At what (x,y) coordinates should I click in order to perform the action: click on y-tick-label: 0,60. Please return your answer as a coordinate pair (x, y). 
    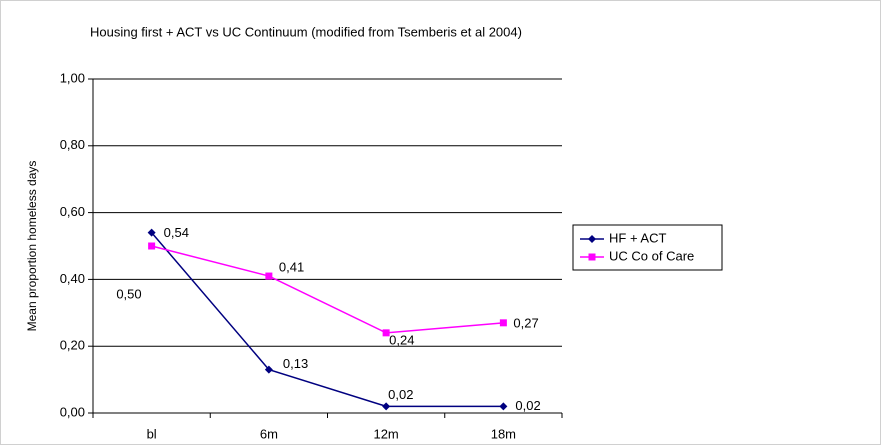
    Looking at the image, I should click on (72, 211).